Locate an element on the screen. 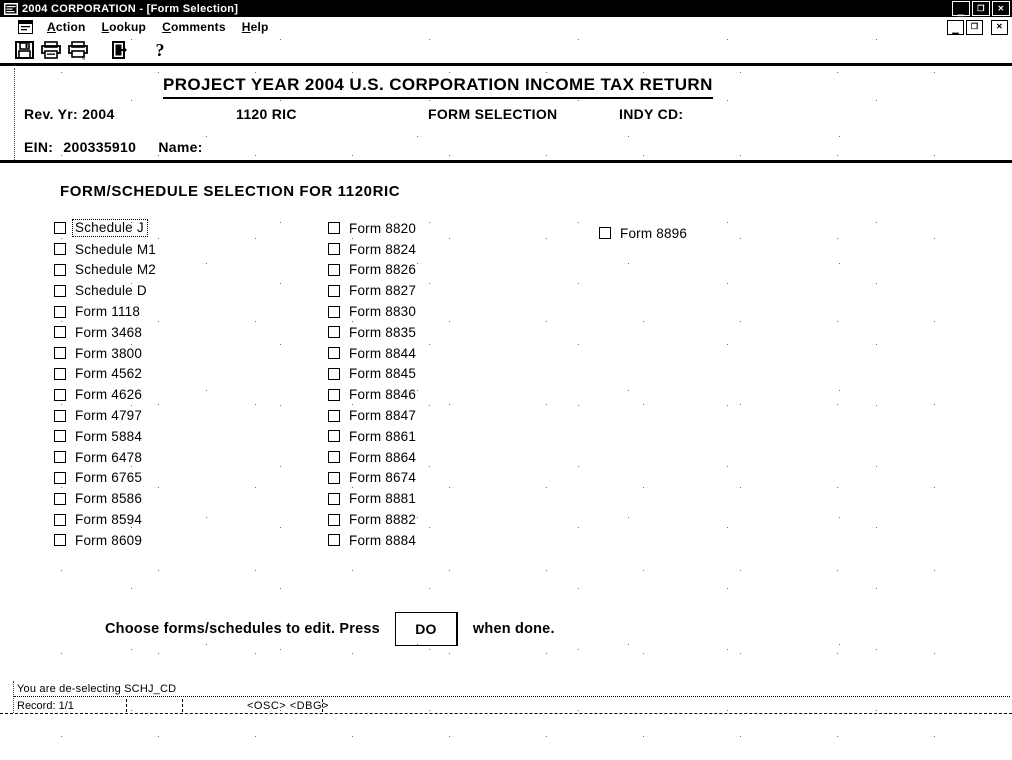  form-label: Form 8827 is located at coordinates (383, 291).